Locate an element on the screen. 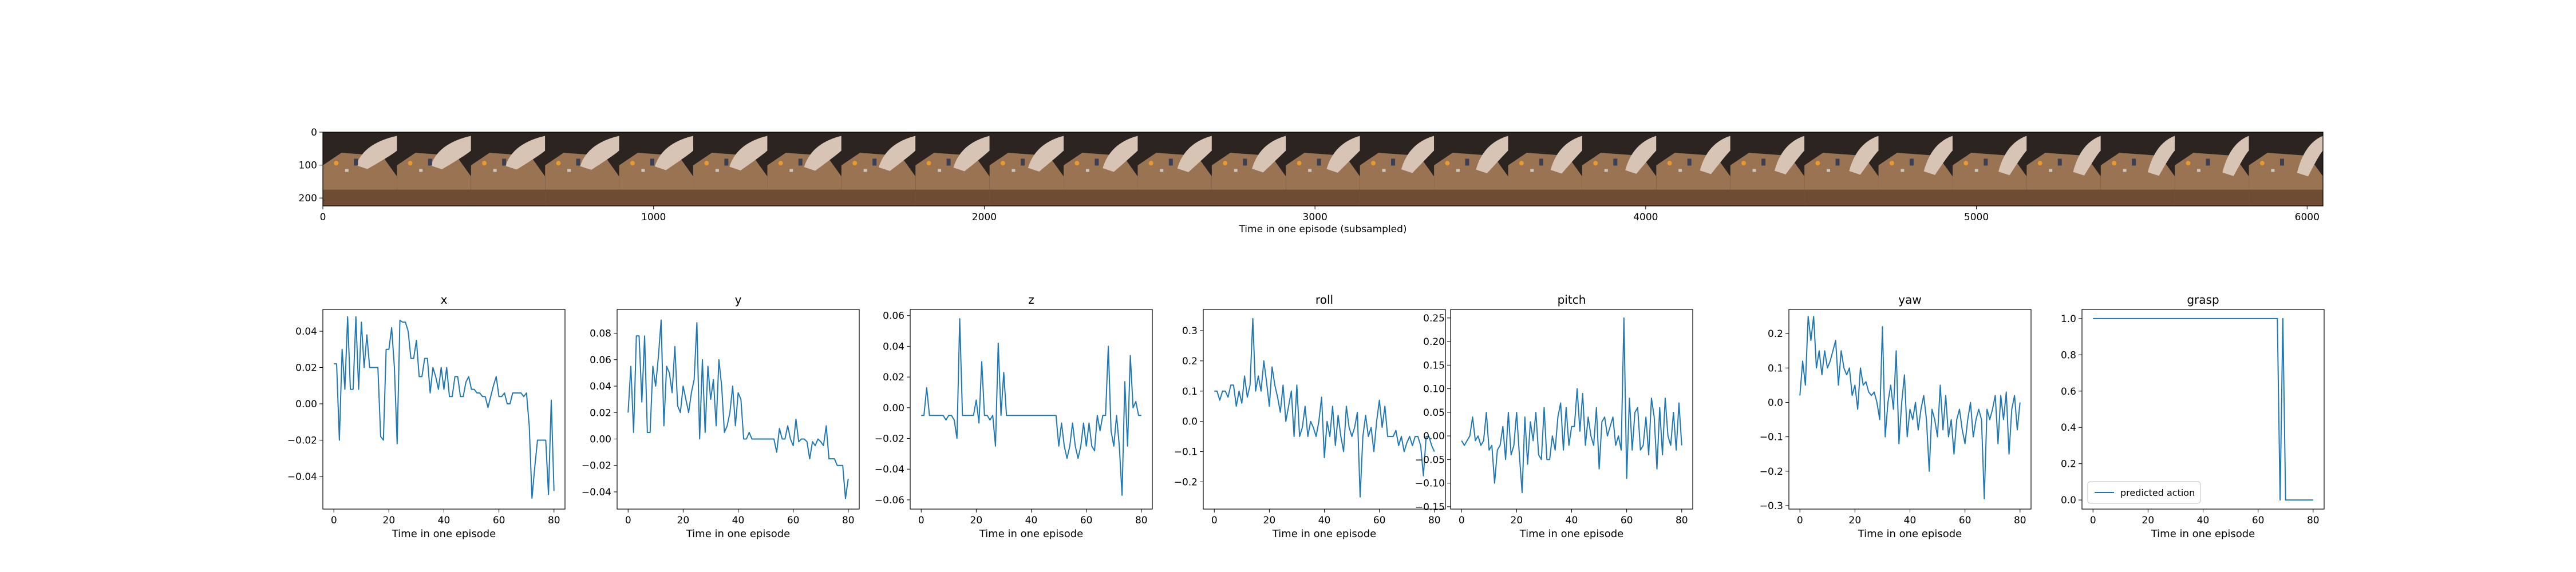 This screenshot has height=572, width=2576. y-tick: −0.1 is located at coordinates (1188, 452).